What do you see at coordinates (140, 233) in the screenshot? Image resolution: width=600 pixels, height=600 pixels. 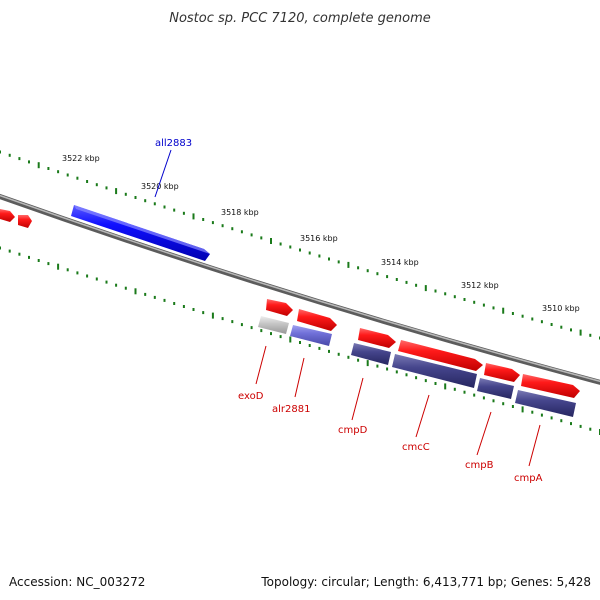 I see `gene-all2883` at bounding box center [140, 233].